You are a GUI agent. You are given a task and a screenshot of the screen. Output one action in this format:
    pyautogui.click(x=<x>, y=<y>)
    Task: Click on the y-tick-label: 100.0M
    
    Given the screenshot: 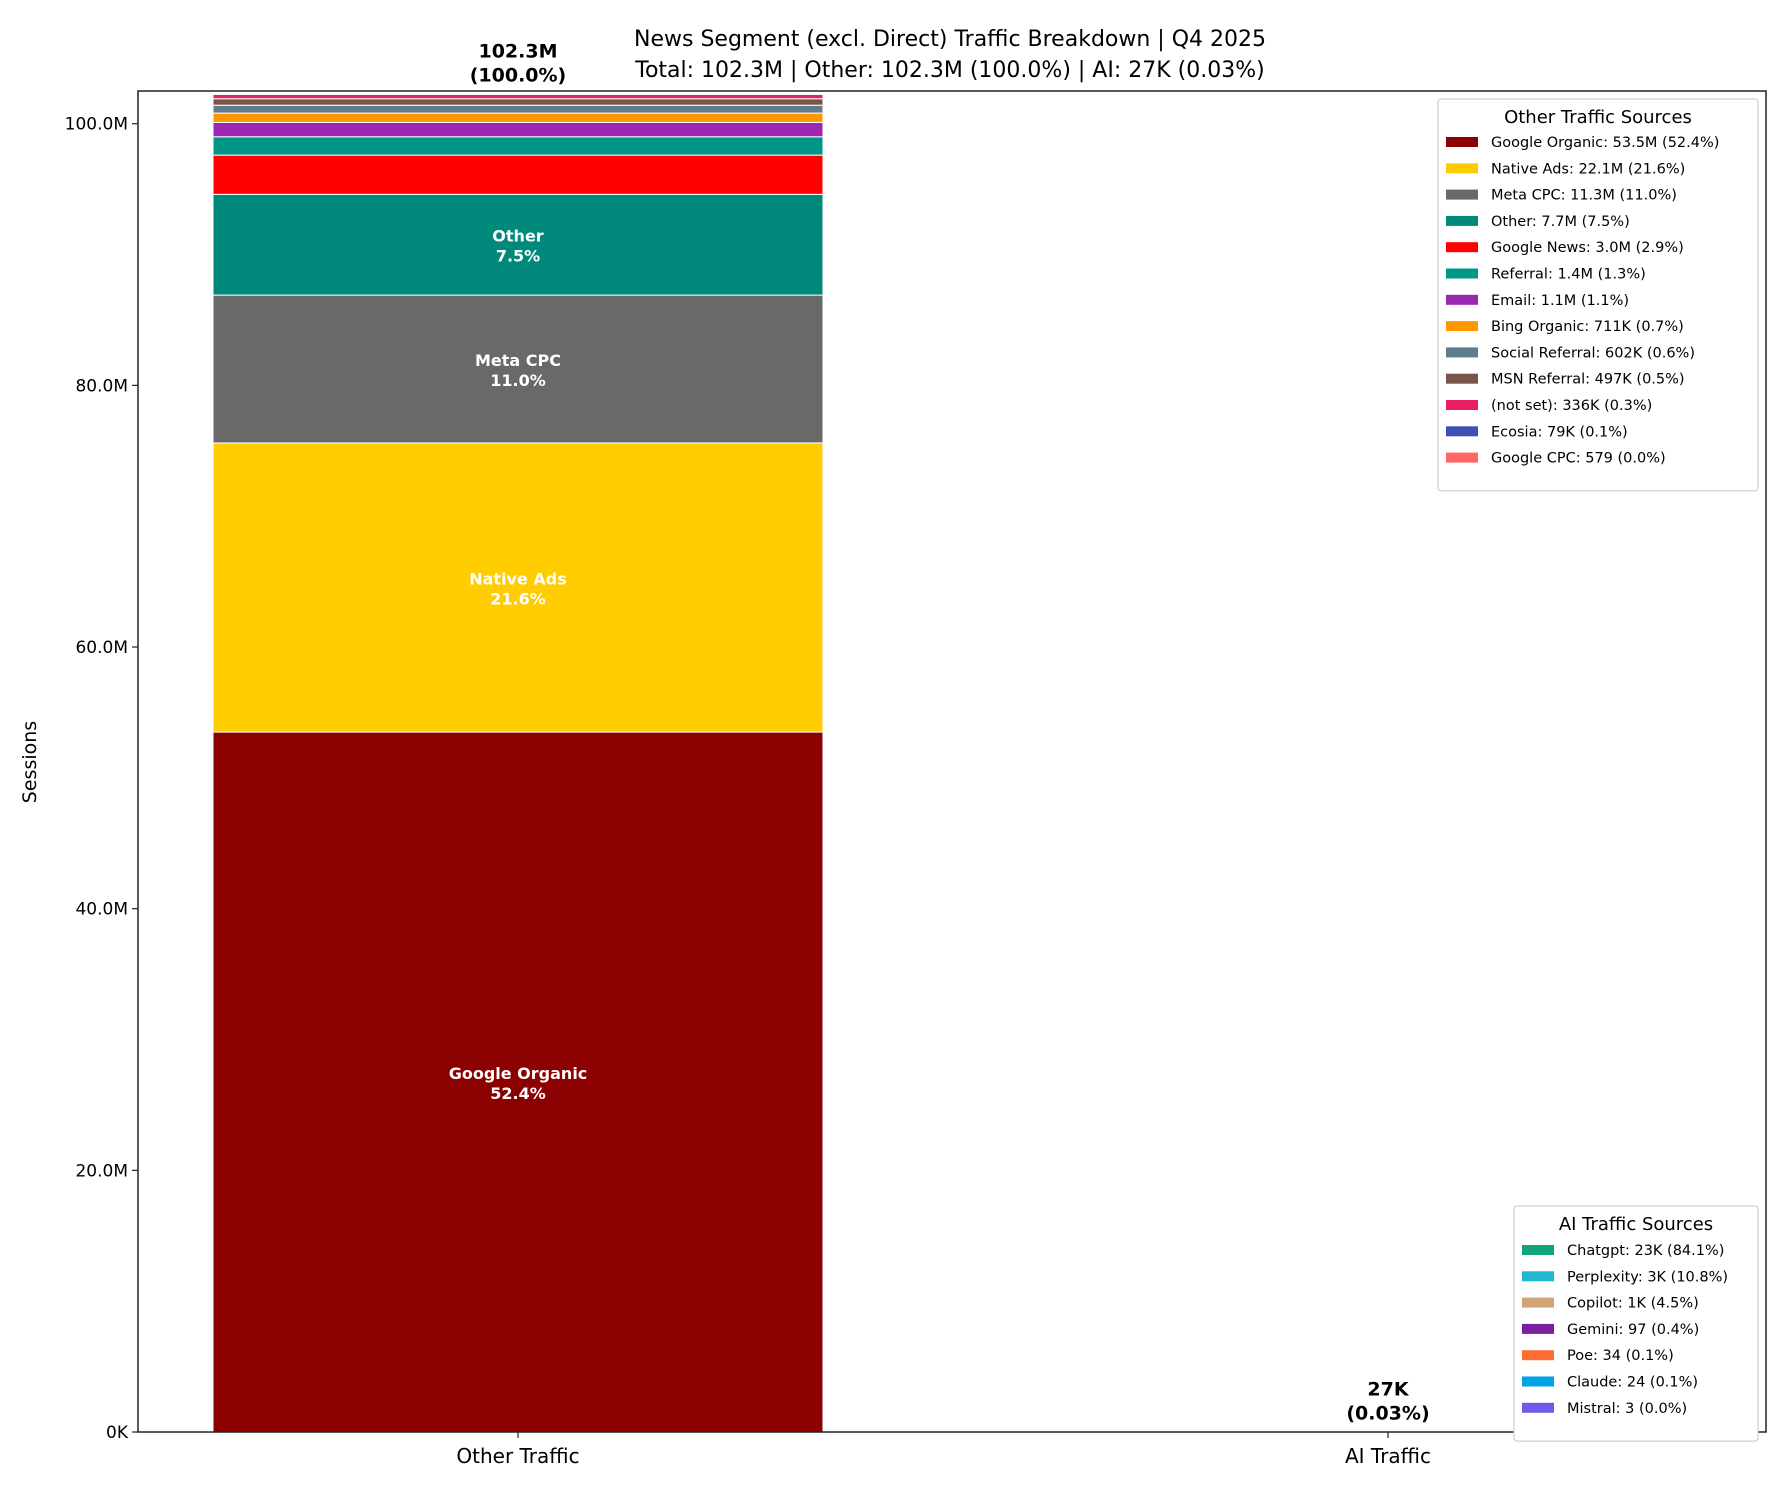 What is the action you would take?
    pyautogui.click(x=96, y=125)
    